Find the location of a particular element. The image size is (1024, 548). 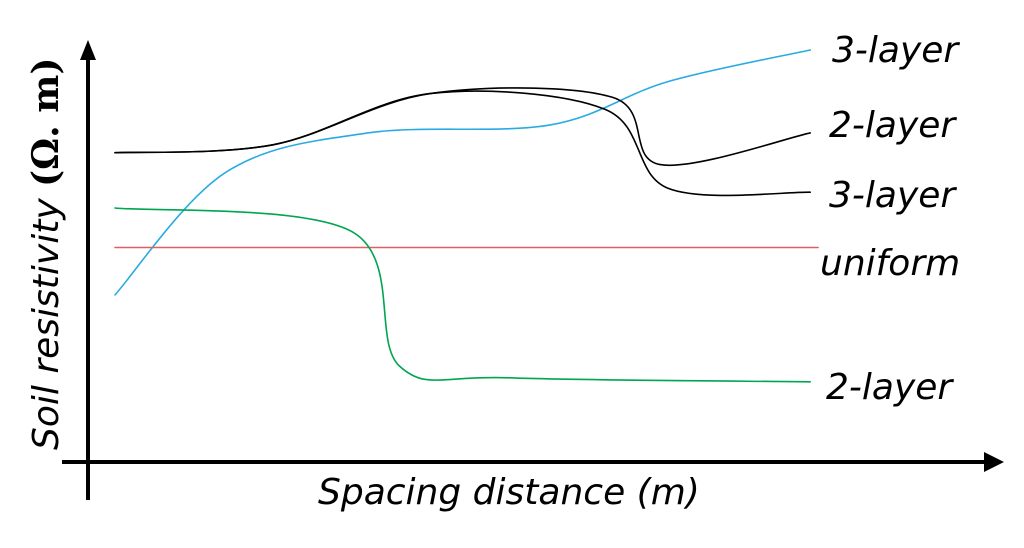

y-axis-title-text: Soil resistivity is located at coordinates (46, 318).